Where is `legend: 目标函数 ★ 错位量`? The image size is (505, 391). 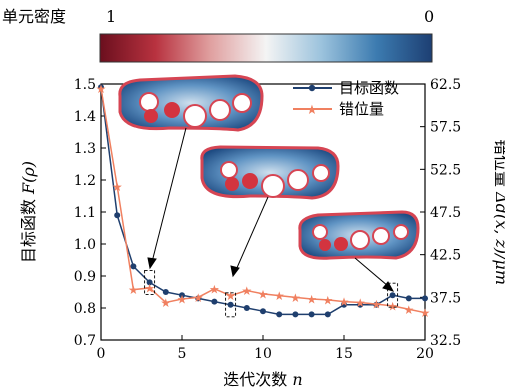 legend: 目标函数 ★ 错位量 is located at coordinates (346, 98).